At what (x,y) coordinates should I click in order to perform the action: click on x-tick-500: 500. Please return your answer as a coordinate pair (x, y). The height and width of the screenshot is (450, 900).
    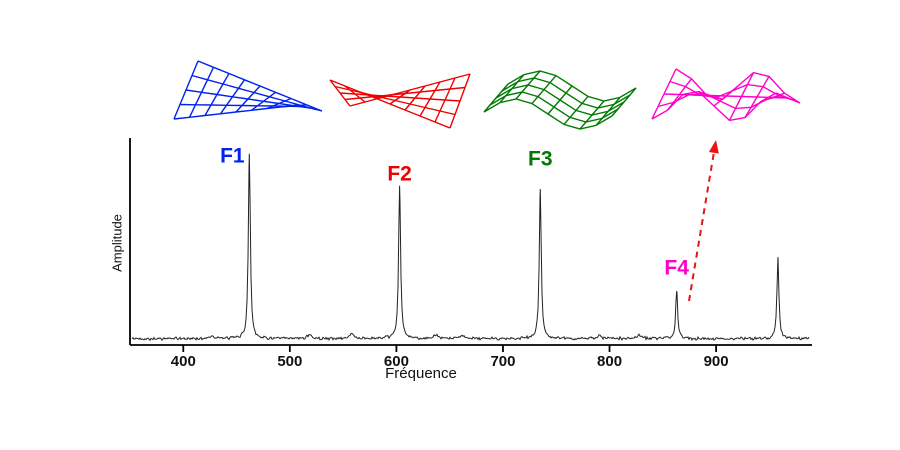
    Looking at the image, I should click on (290, 361).